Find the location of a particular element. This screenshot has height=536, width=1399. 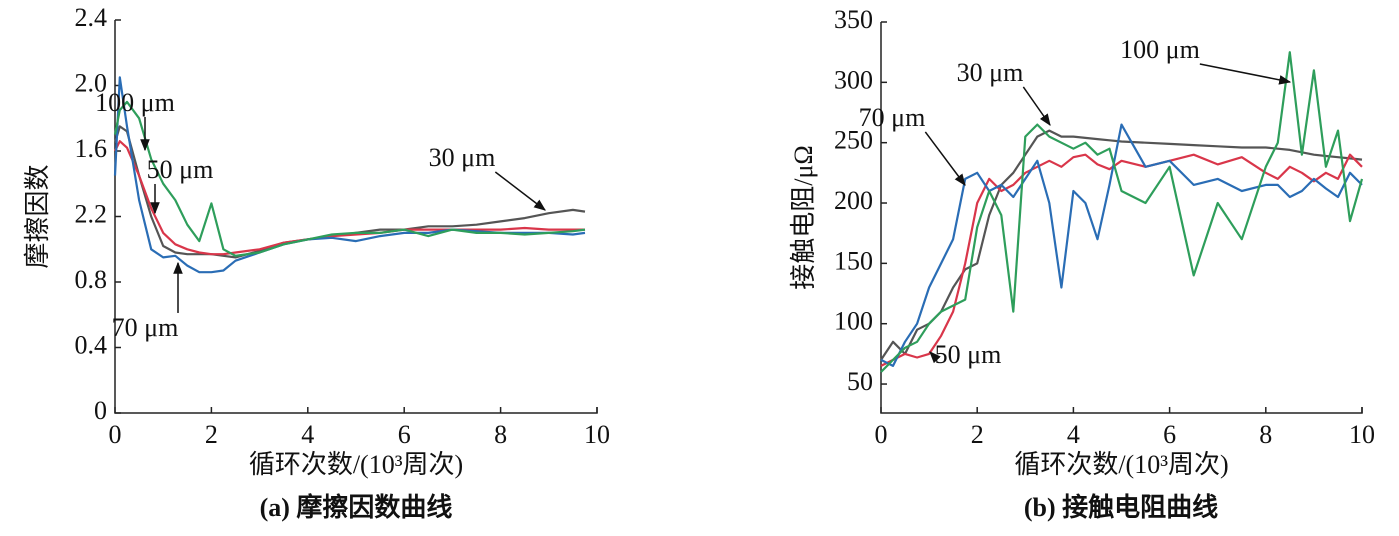

y-axis-label: 接触电阻/μΩ is located at coordinates (803, 217).